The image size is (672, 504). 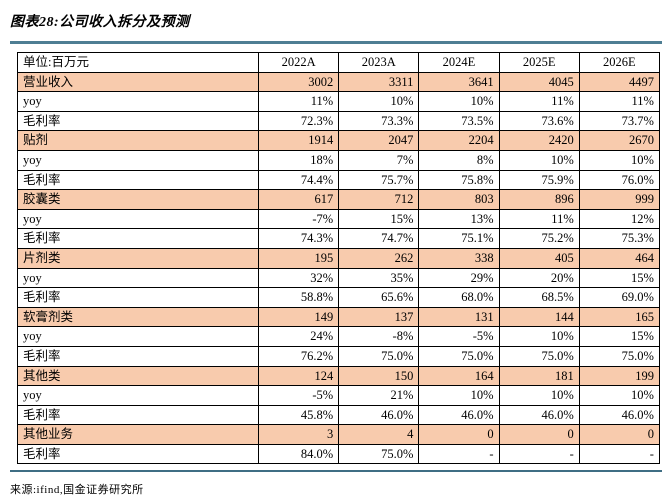 I want to click on cell-value: 149, so click(x=298, y=317).